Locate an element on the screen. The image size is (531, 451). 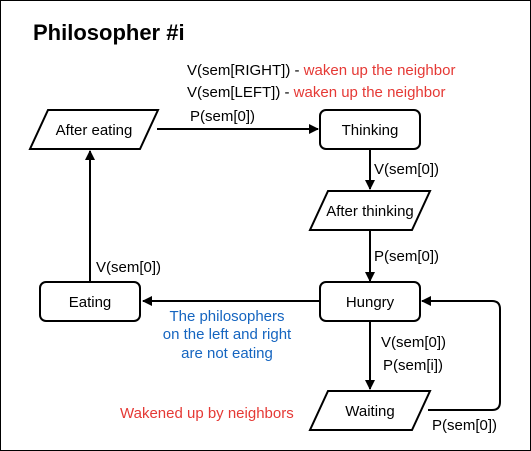
node-after-thinking-label: After thinking is located at coordinates (370, 211).